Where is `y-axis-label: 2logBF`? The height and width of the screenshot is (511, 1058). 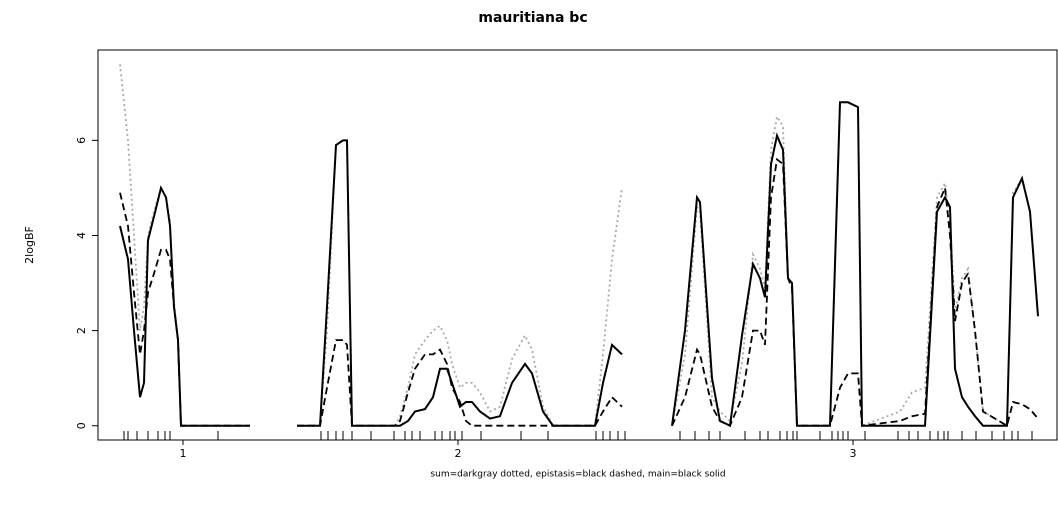
y-axis-label: 2logBF is located at coordinates (29, 245).